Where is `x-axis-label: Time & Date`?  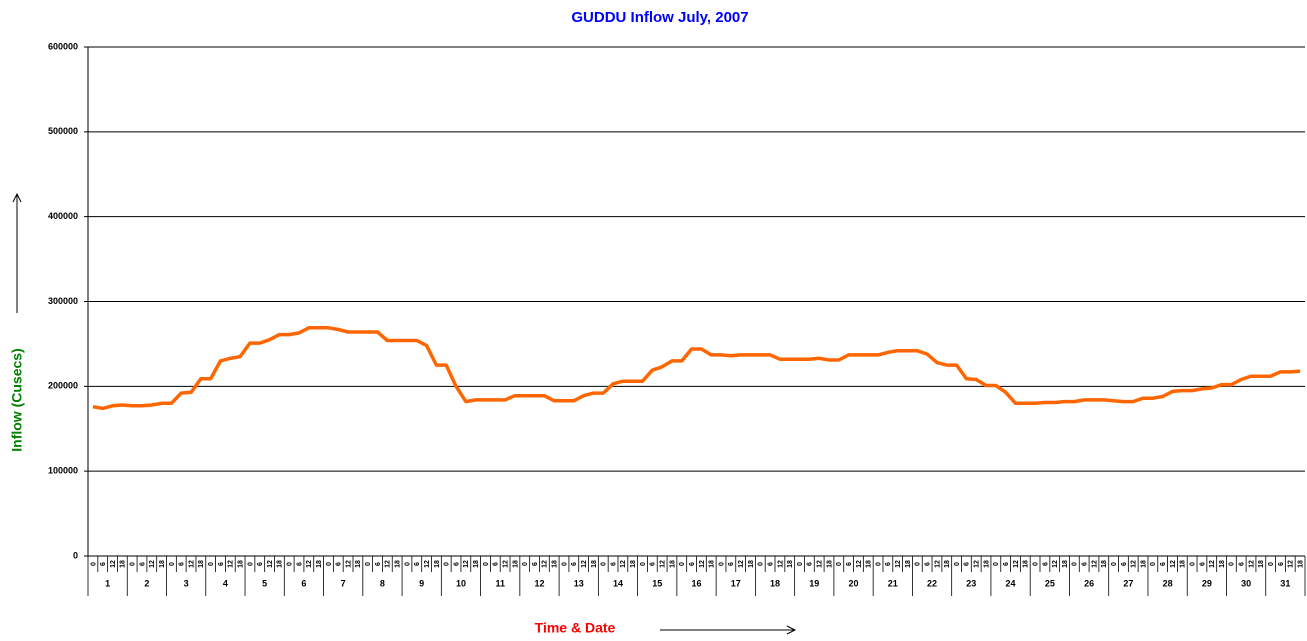
x-axis-label: Time & Date is located at coordinates (575, 628).